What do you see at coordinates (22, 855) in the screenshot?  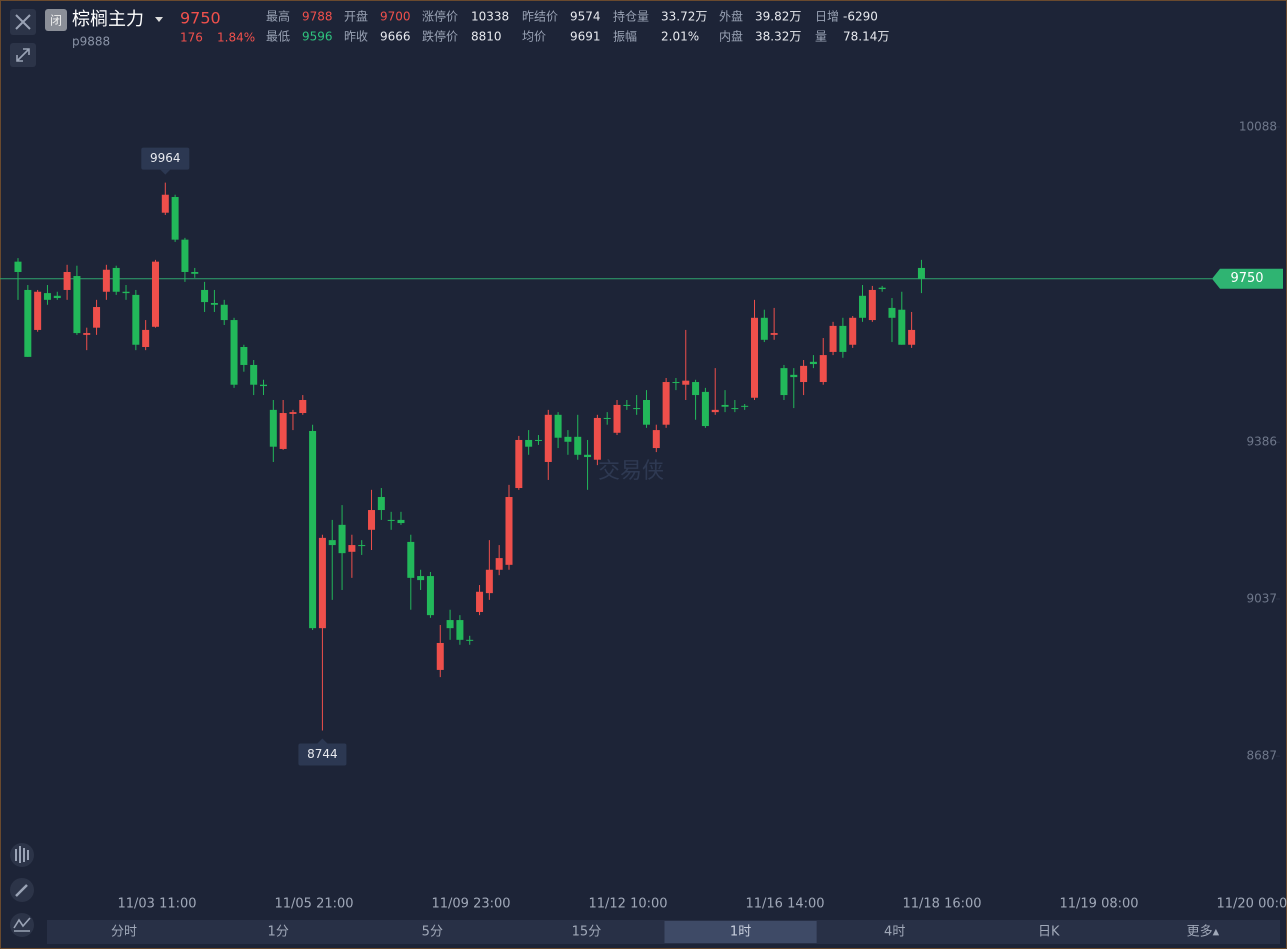 I see `indicator-button` at bounding box center [22, 855].